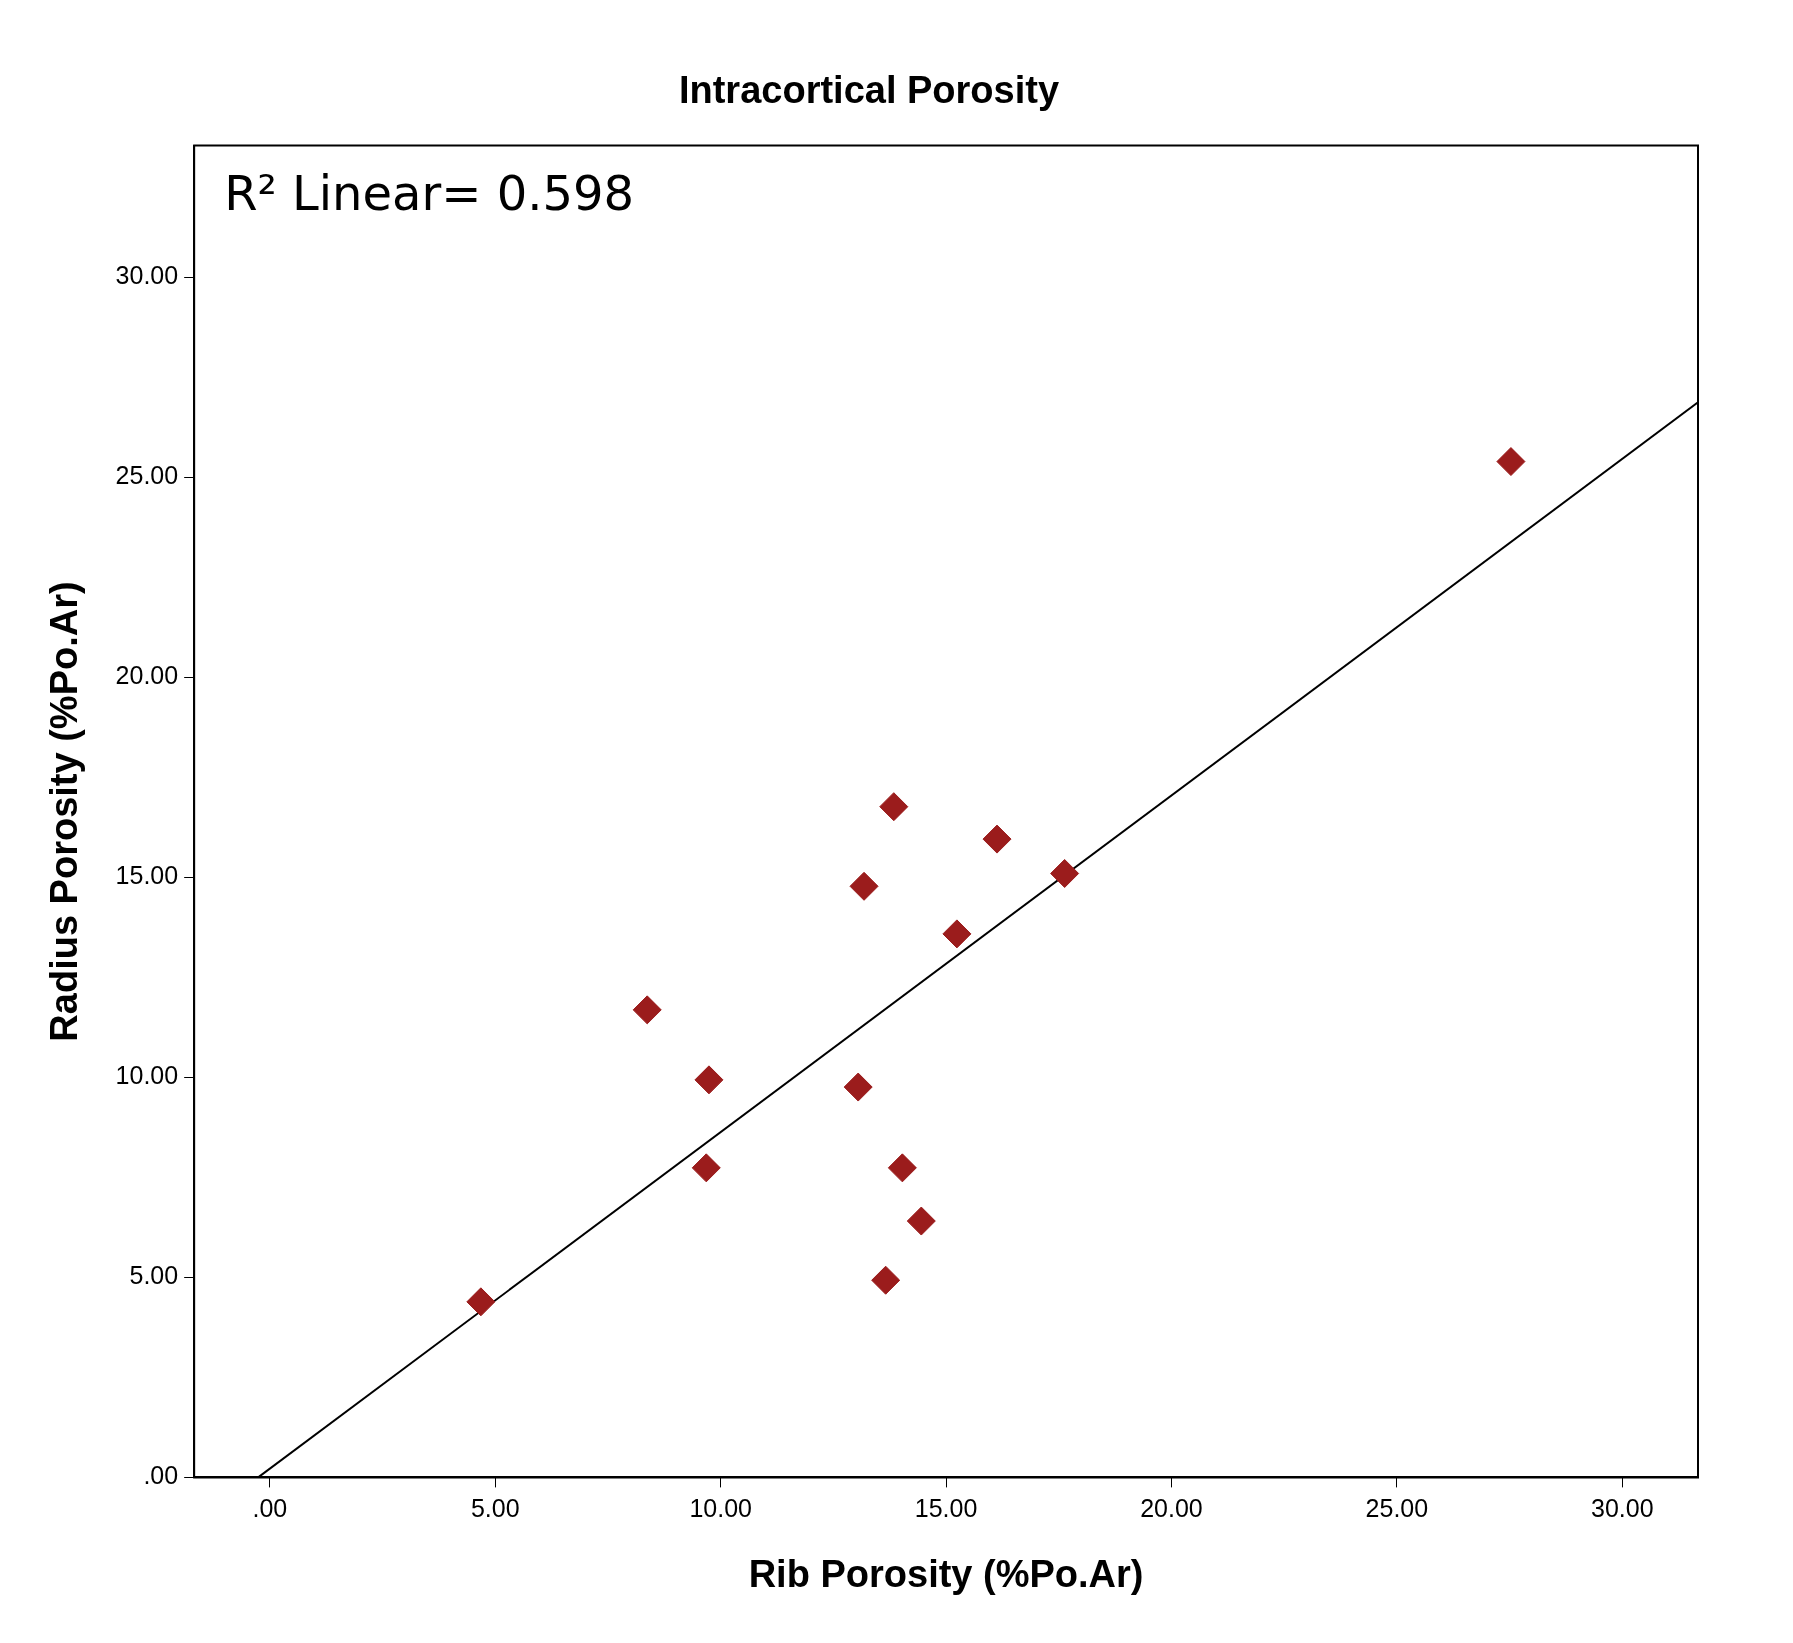  What do you see at coordinates (147, 875) in the screenshot?
I see `y-tick-label: 15.00` at bounding box center [147, 875].